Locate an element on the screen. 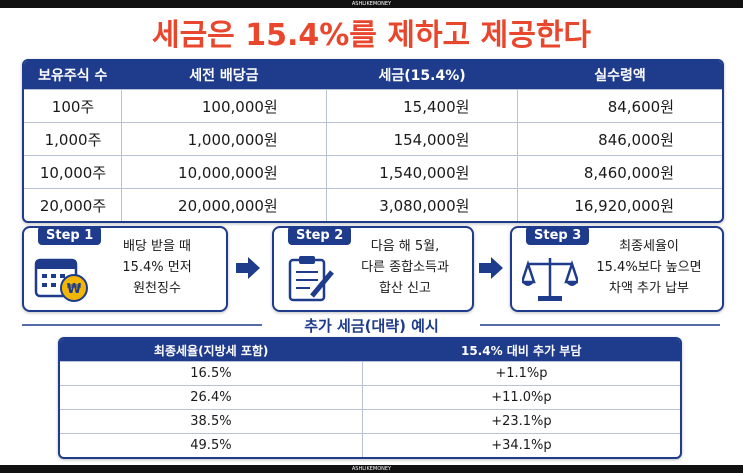  step-line: 15.4% 먼저 is located at coordinates (157, 267).